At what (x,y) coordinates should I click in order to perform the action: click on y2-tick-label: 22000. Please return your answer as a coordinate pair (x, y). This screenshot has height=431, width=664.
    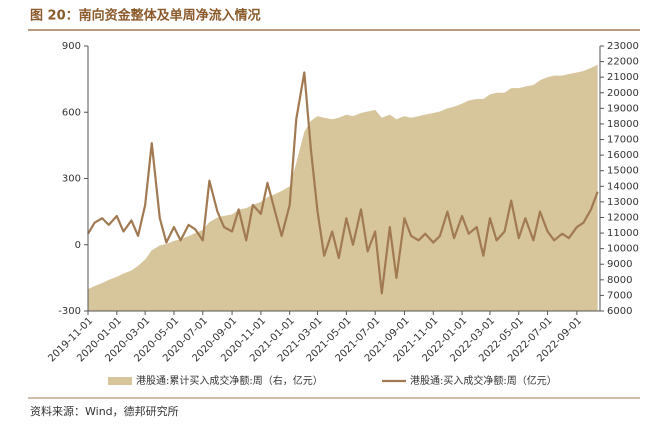
    Looking at the image, I should click on (623, 62).